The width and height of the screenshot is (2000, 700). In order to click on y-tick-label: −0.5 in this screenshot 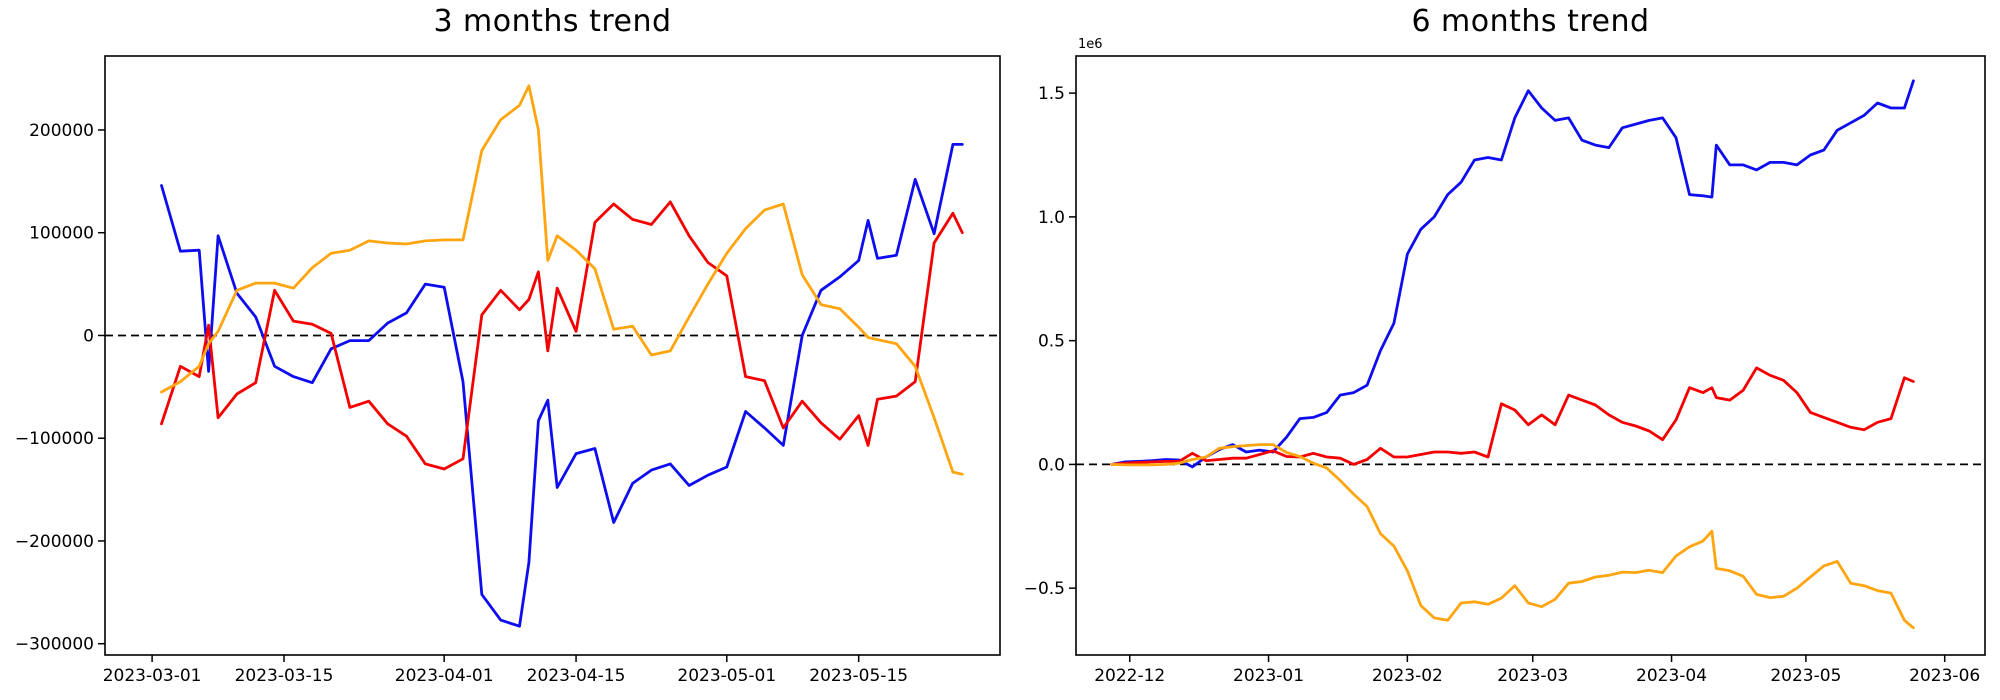, I will do `click(1044, 589)`.